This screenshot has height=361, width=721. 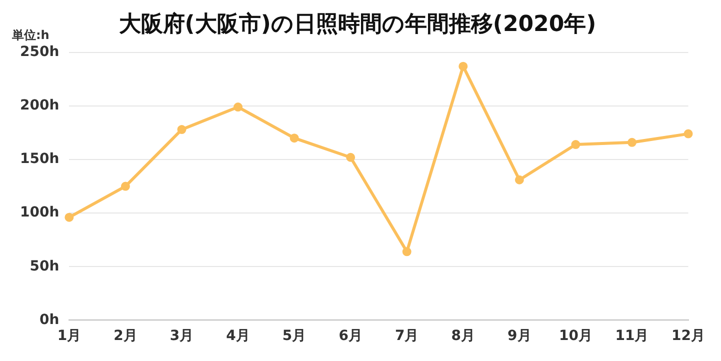 What do you see at coordinates (406, 336) in the screenshot?
I see `x-tick-label: 7月` at bounding box center [406, 336].